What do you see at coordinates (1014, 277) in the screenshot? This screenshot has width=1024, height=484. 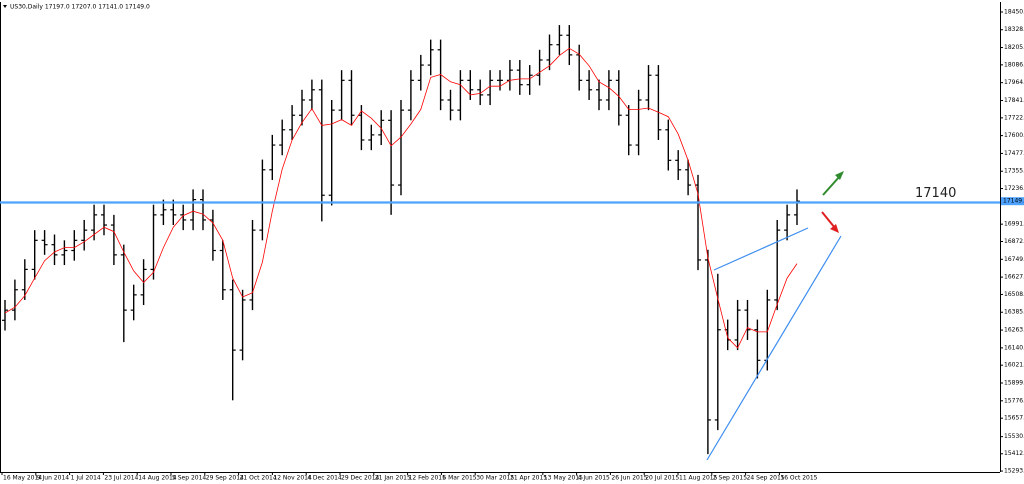 I see `y-tick-label: 16627.0` at bounding box center [1014, 277].